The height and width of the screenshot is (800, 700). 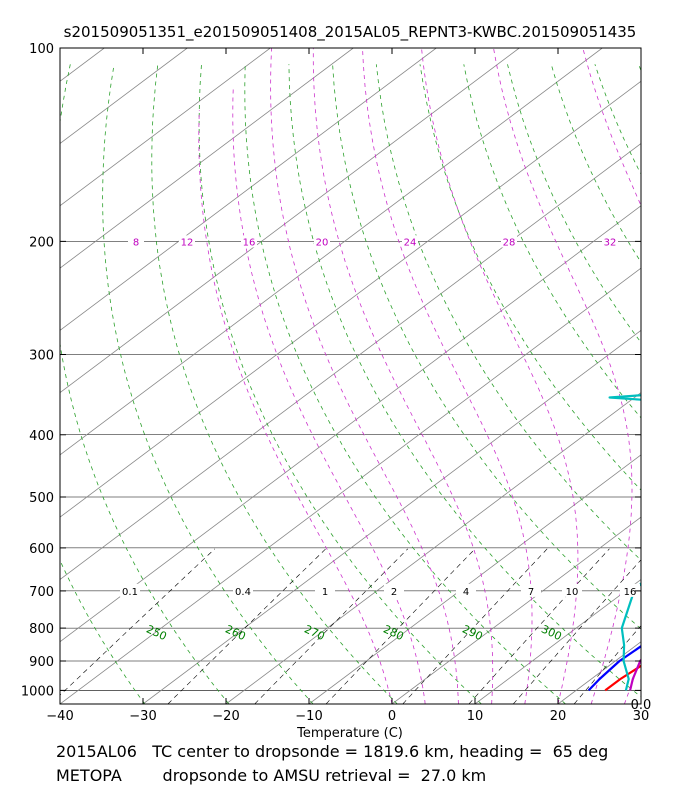 I want to click on mixing-ratio-label: 10, so click(x=572, y=592).